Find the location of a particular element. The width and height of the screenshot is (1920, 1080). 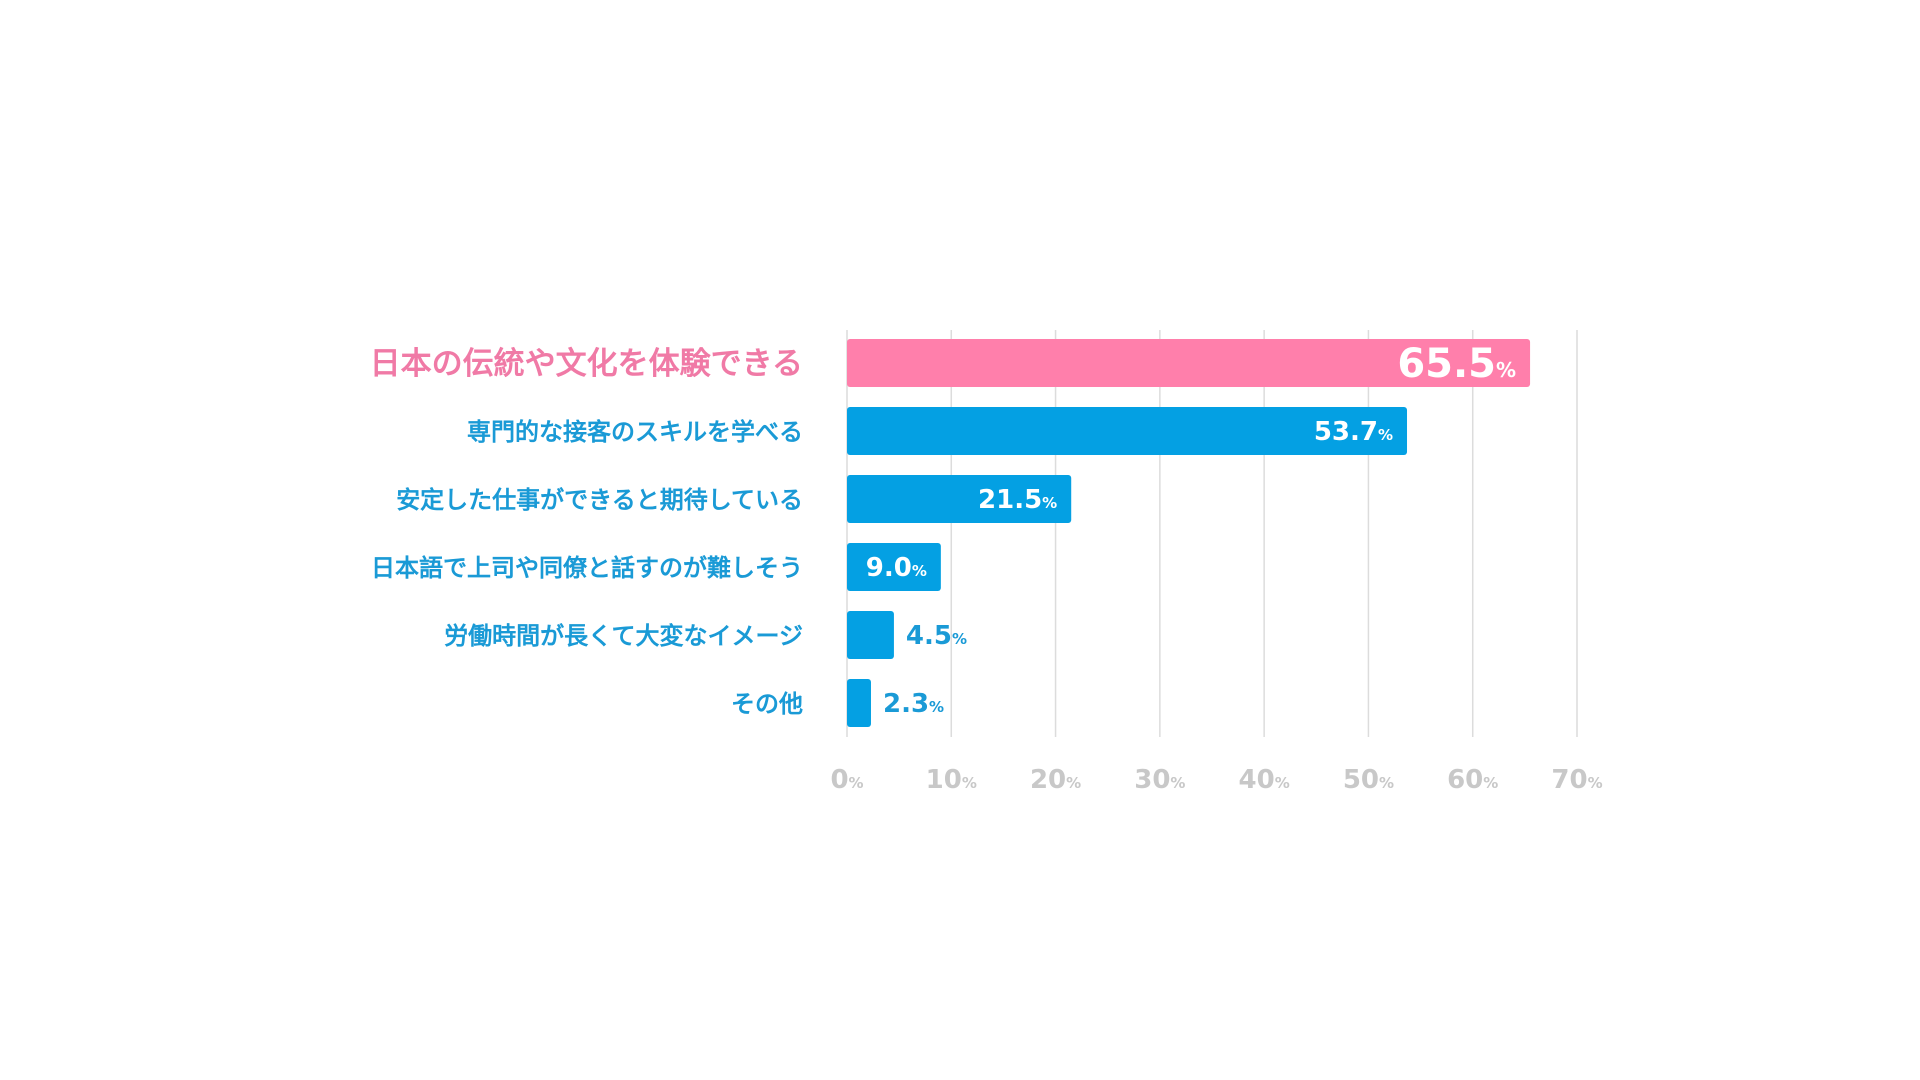

tick-value: 10 is located at coordinates (944, 780).